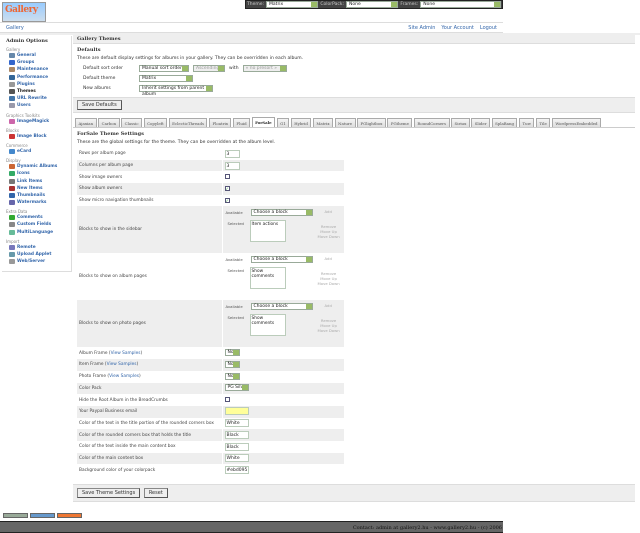 The image size is (640, 533). What do you see at coordinates (400, 122) in the screenshot?
I see `tab-pgtheme: PGtheme` at bounding box center [400, 122].